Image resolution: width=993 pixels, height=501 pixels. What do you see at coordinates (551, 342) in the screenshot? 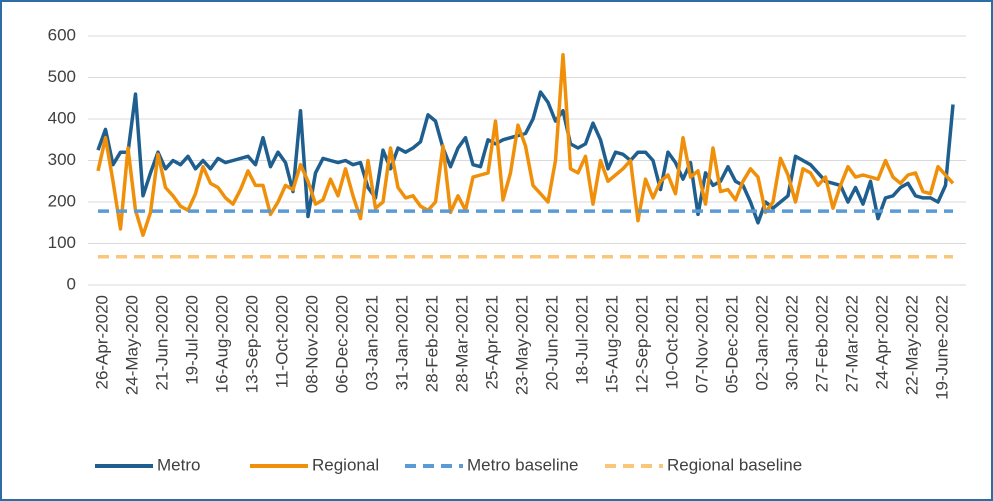
I see `x-tick-label: 20-Jun-2021` at bounding box center [551, 342].